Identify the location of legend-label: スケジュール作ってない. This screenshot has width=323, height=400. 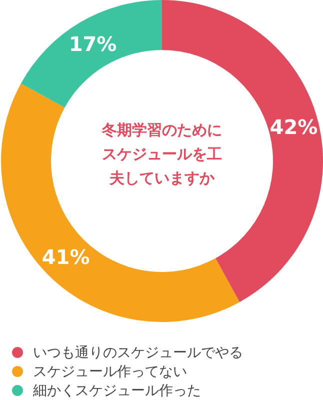
(110, 371).